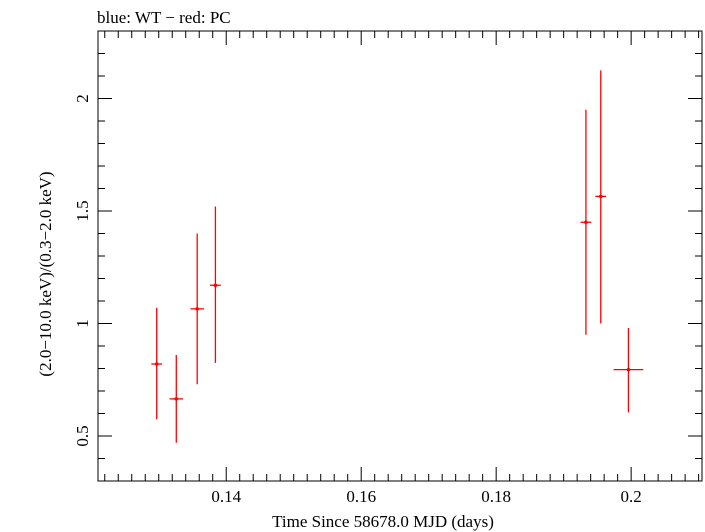  I want to click on x-tick-label: 0.16, so click(361, 496).